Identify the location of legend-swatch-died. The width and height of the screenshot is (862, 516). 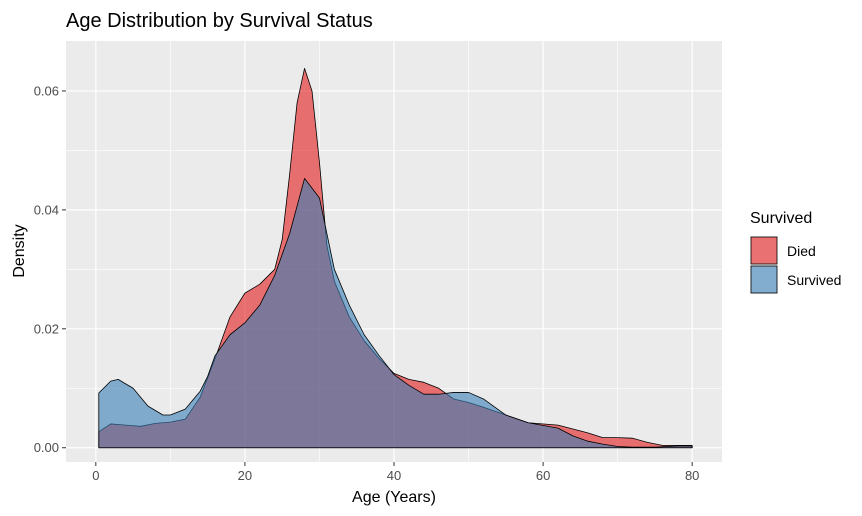
(764, 250).